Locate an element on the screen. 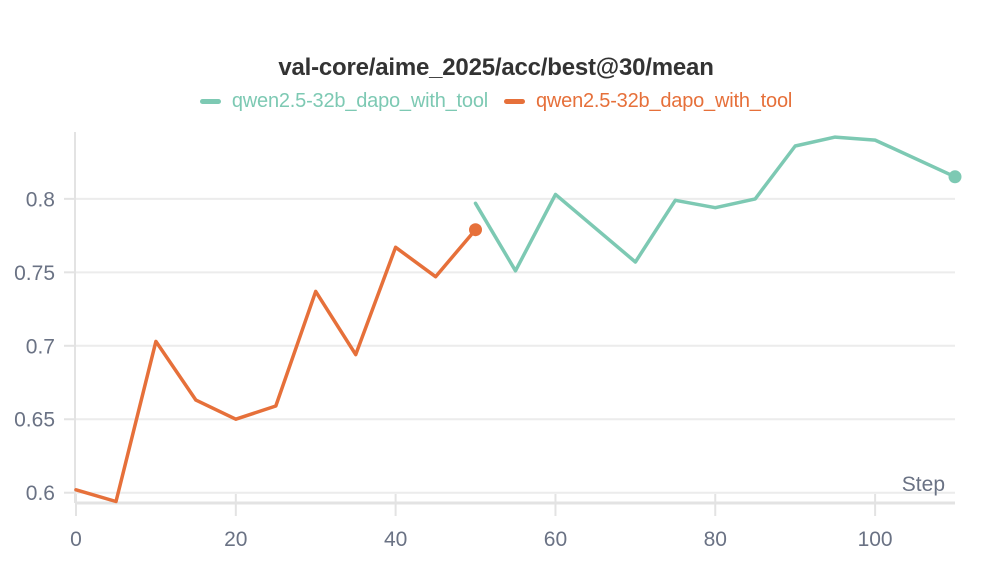 Image resolution: width=992 pixels, height=566 pixels. legend-item-run-2: qwen2.5-32b_dapo_with_tool is located at coordinates (648, 101).